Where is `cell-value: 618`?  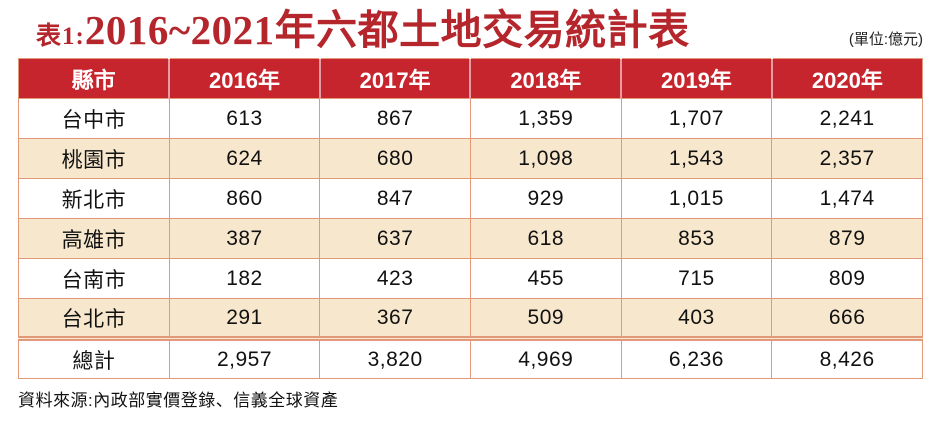
cell-value: 618 is located at coordinates (545, 239).